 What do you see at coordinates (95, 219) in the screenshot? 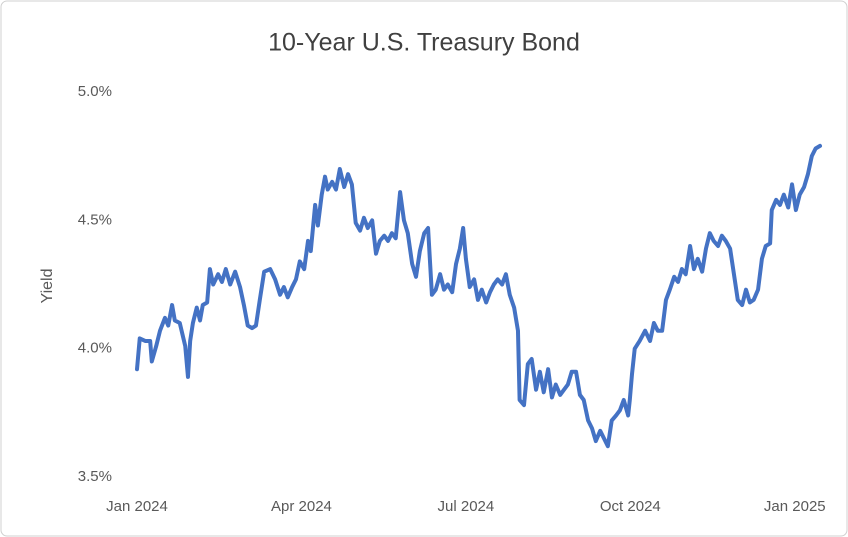
I see `y-tick-label: 4.5%` at bounding box center [95, 219].